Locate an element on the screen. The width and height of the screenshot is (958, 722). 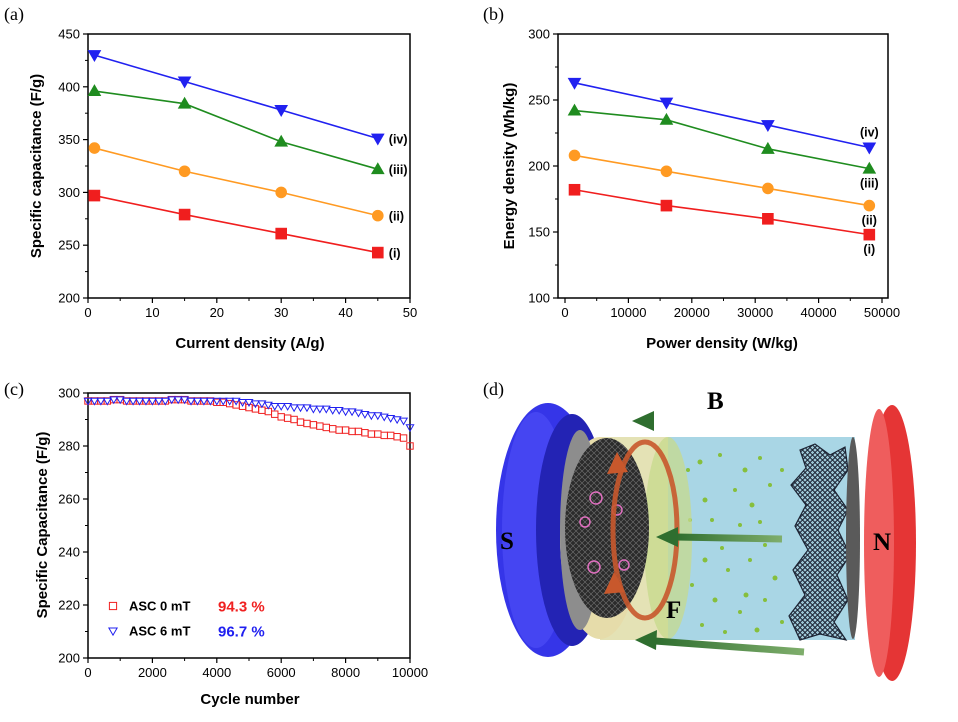
field-arrows is located at coordinates (720, 533).